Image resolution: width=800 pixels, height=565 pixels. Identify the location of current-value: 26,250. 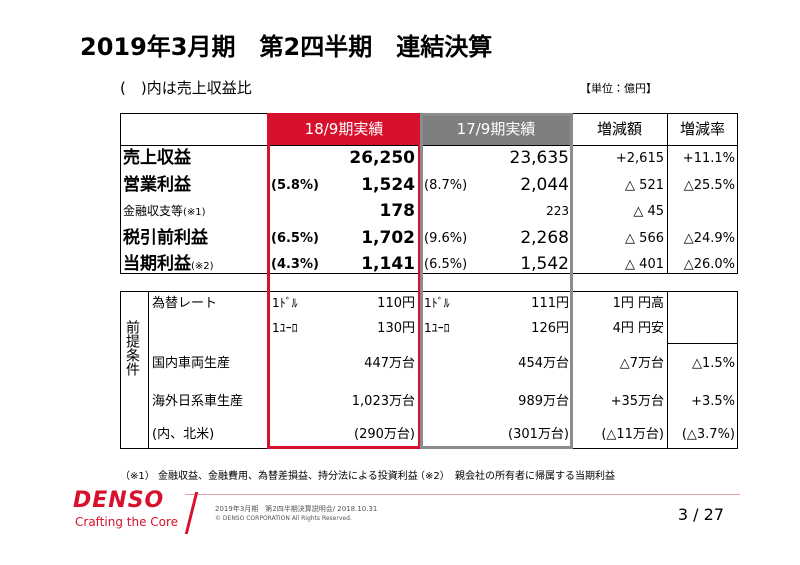
(382, 157).